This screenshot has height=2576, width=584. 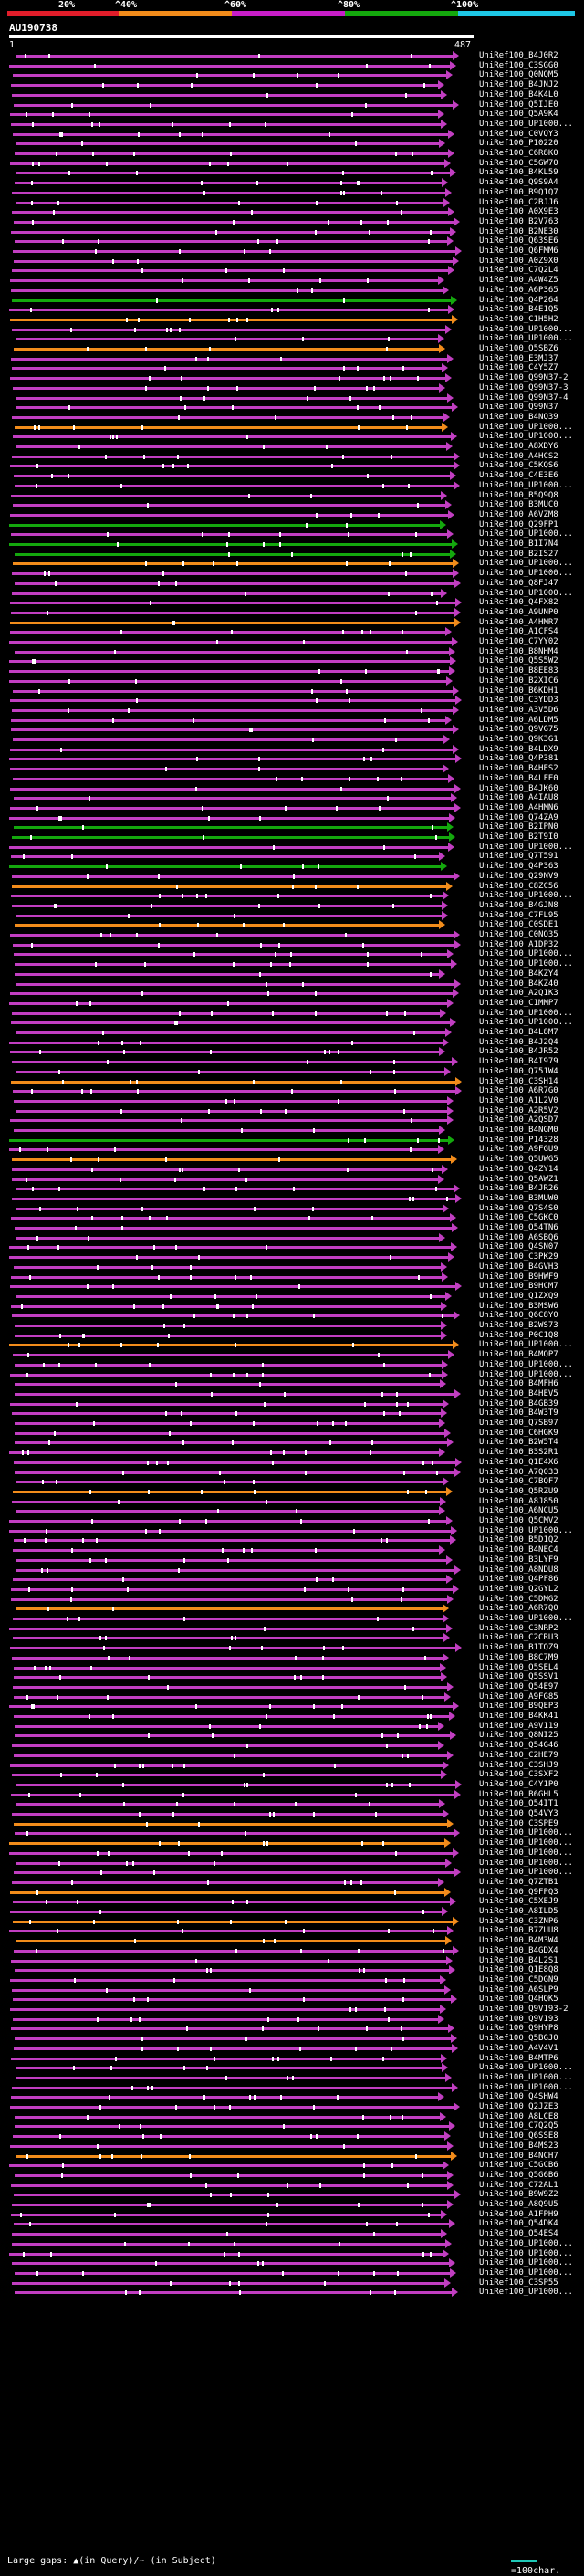 I want to click on subject-link: UniRef100_Q4P381, so click(x=518, y=759).